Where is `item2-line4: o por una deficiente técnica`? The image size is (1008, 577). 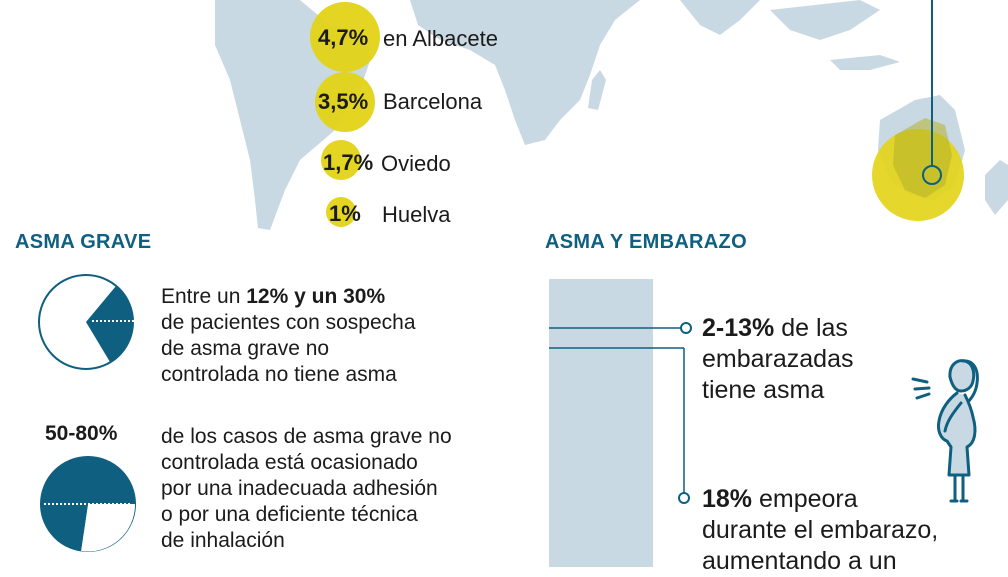 item2-line4: o por una deficiente técnica is located at coordinates (289, 514).